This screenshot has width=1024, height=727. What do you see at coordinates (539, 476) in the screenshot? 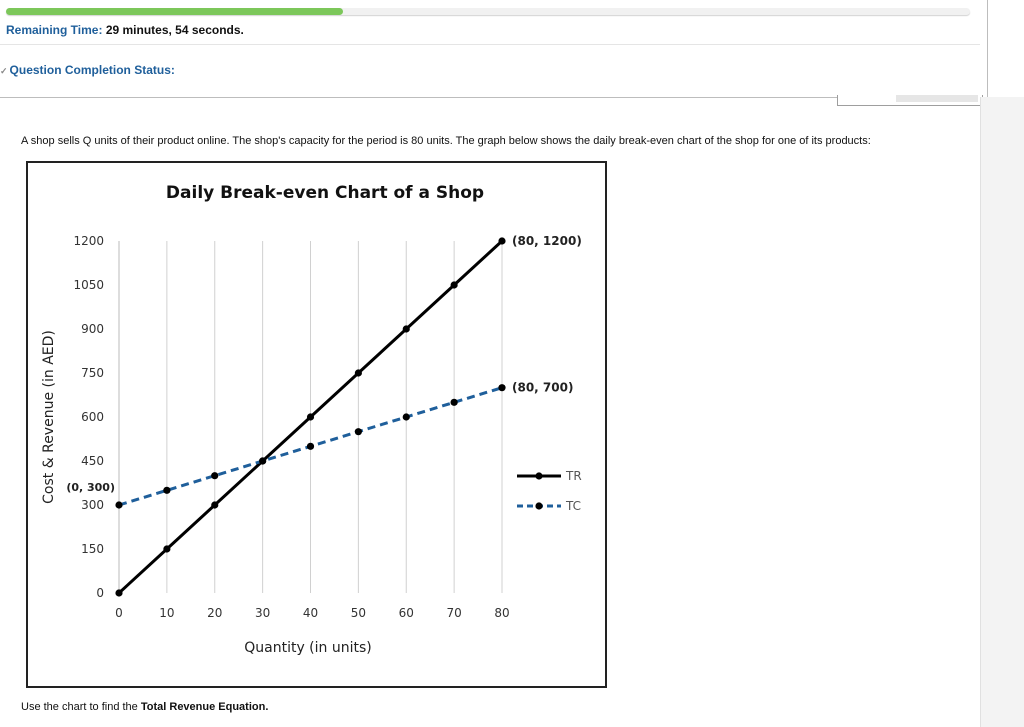
I see `legend-marker-tr` at bounding box center [539, 476].